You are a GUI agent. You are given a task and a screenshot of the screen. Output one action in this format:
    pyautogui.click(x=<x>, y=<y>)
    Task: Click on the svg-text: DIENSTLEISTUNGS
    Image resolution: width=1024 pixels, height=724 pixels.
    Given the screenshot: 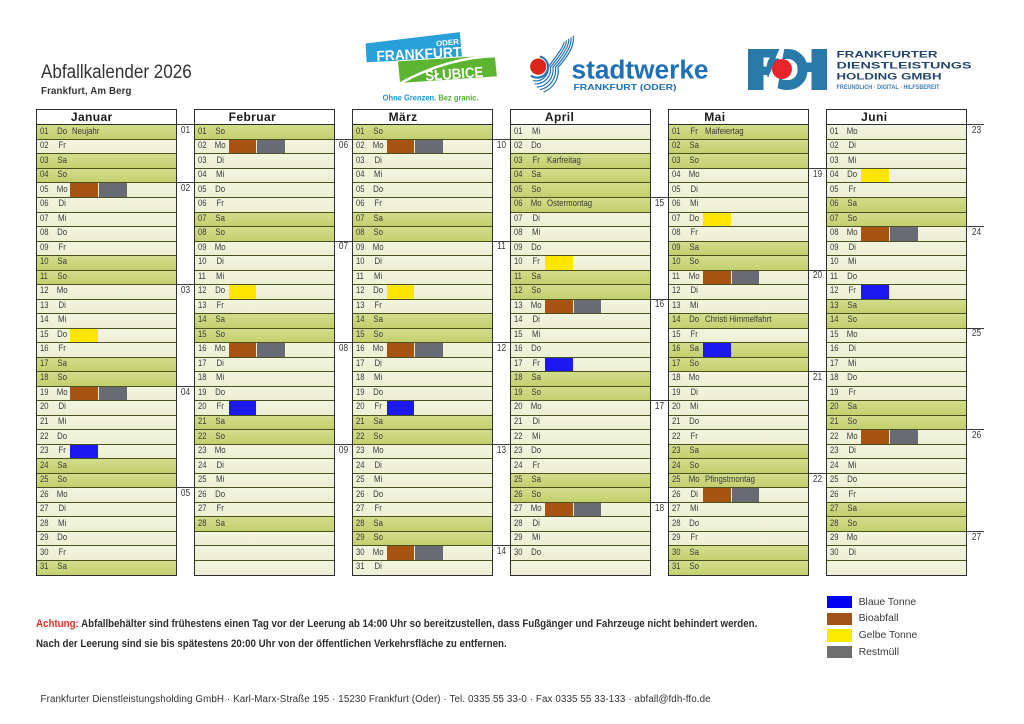 What is the action you would take?
    pyautogui.click(x=904, y=65)
    